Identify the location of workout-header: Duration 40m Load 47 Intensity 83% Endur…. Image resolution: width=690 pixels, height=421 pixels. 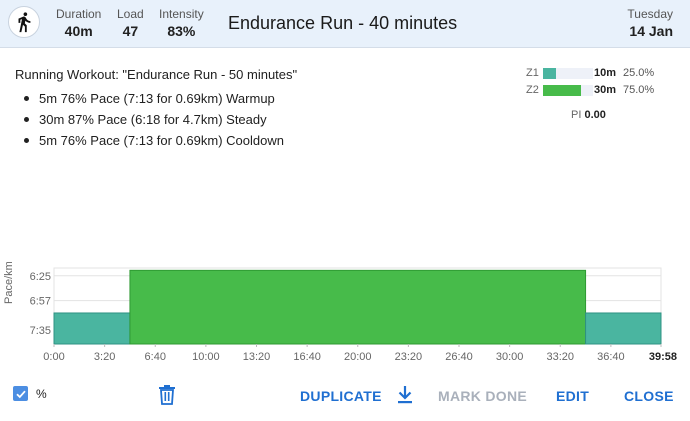
(345, 24).